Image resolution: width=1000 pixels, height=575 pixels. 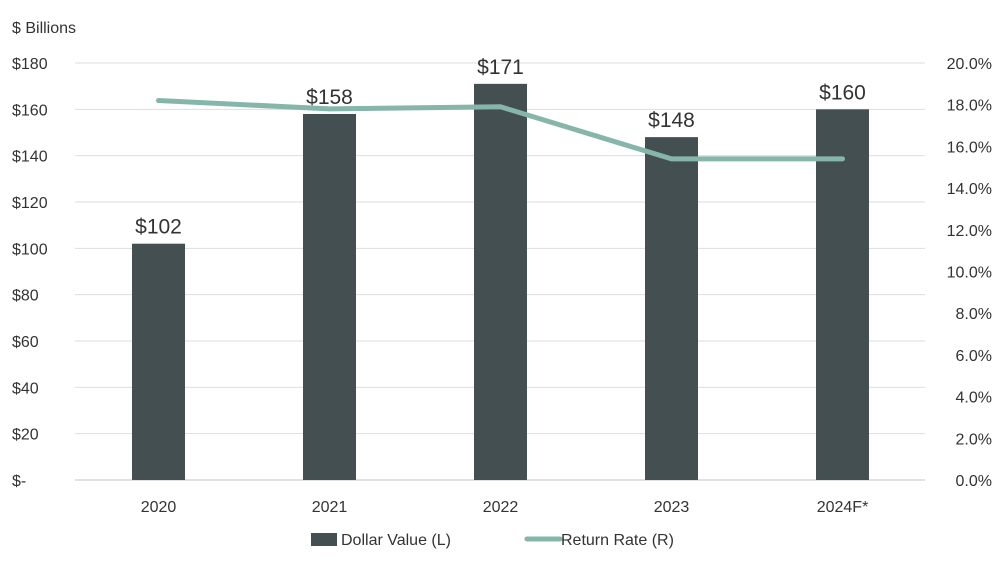 What do you see at coordinates (25, 388) in the screenshot?
I see `y-tick-label: $40` at bounding box center [25, 388].